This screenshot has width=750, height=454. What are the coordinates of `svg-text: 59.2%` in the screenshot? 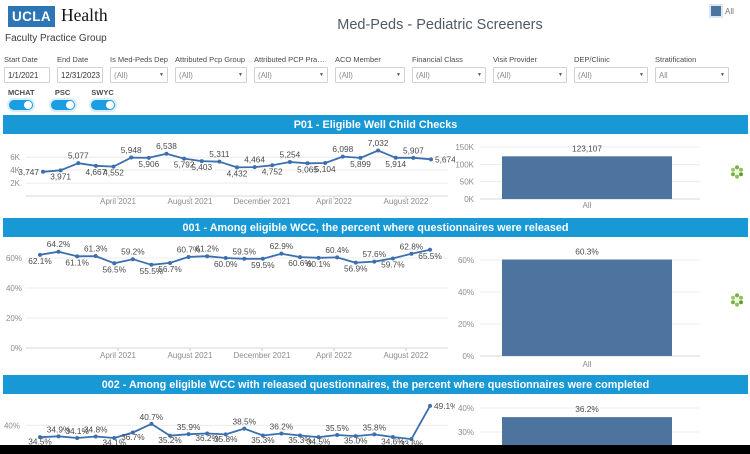 It's located at (133, 252).